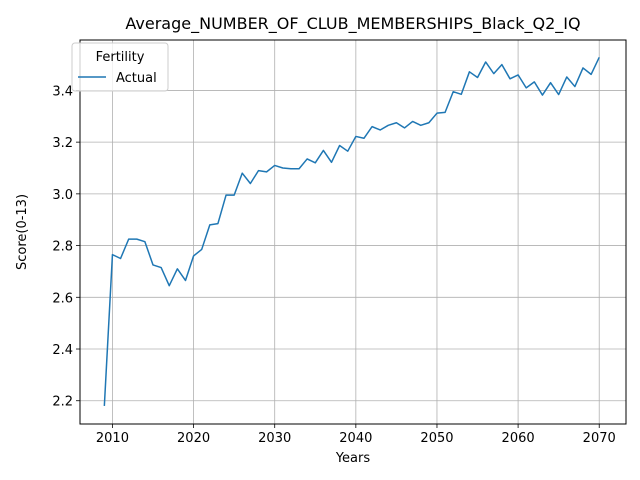  Describe the element at coordinates (355, 438) in the screenshot. I see `x-tick-label: 2040` at that location.